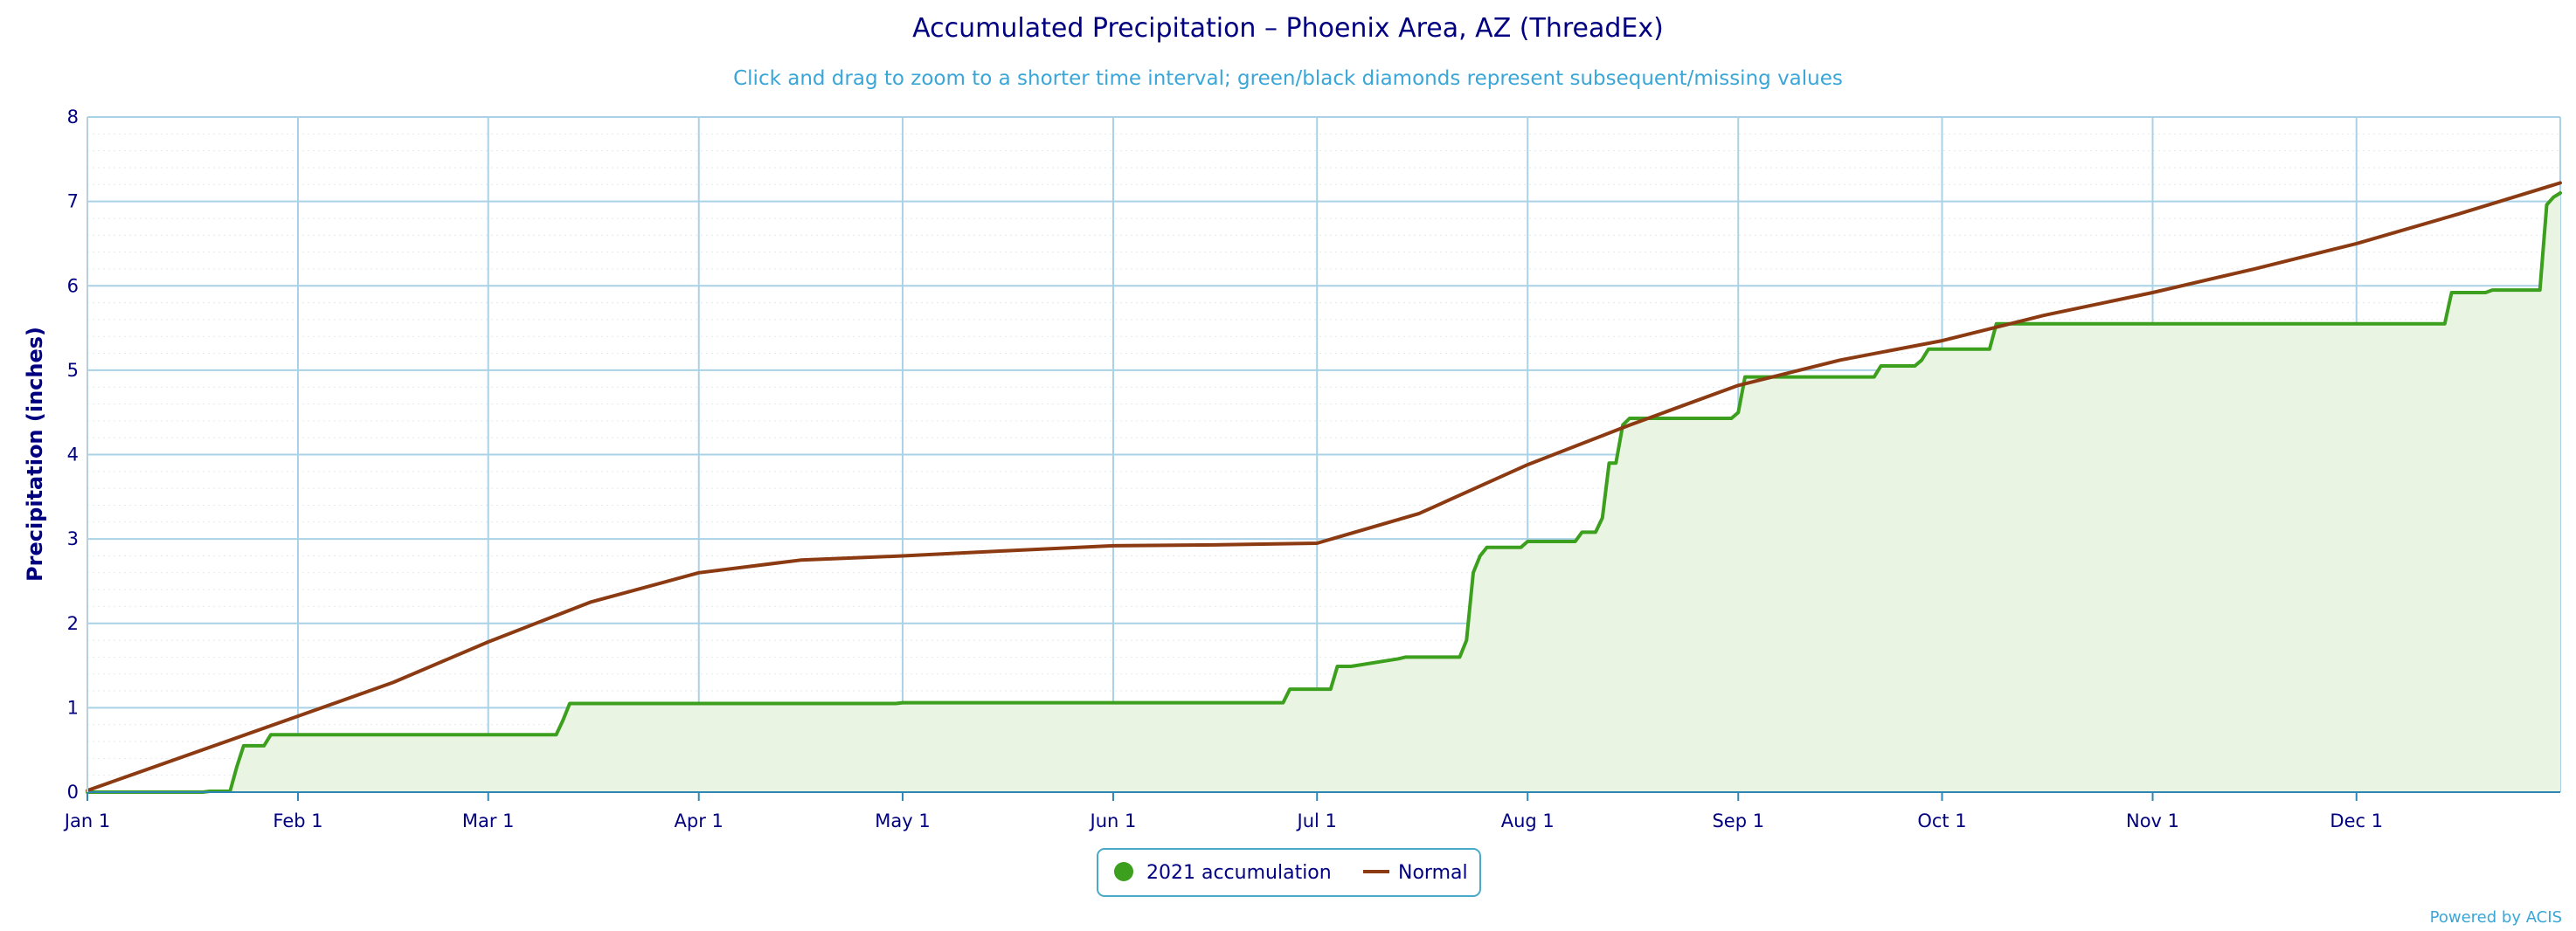  Describe the element at coordinates (1941, 820) in the screenshot. I see `x-tick-label: Oct 1` at that location.